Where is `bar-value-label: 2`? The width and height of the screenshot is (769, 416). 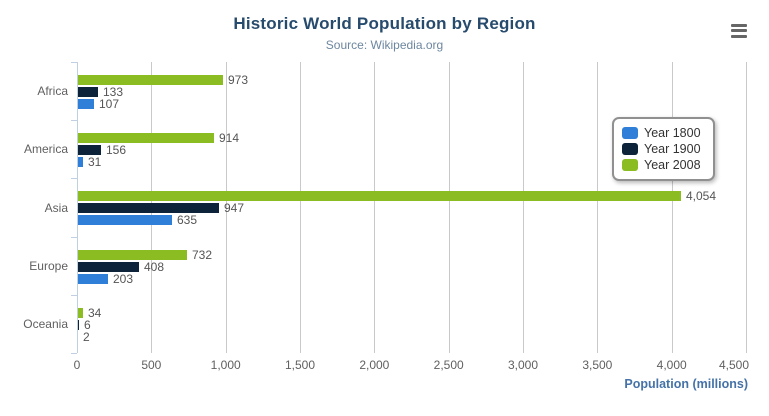
bar-value-label: 2 is located at coordinates (86, 337).